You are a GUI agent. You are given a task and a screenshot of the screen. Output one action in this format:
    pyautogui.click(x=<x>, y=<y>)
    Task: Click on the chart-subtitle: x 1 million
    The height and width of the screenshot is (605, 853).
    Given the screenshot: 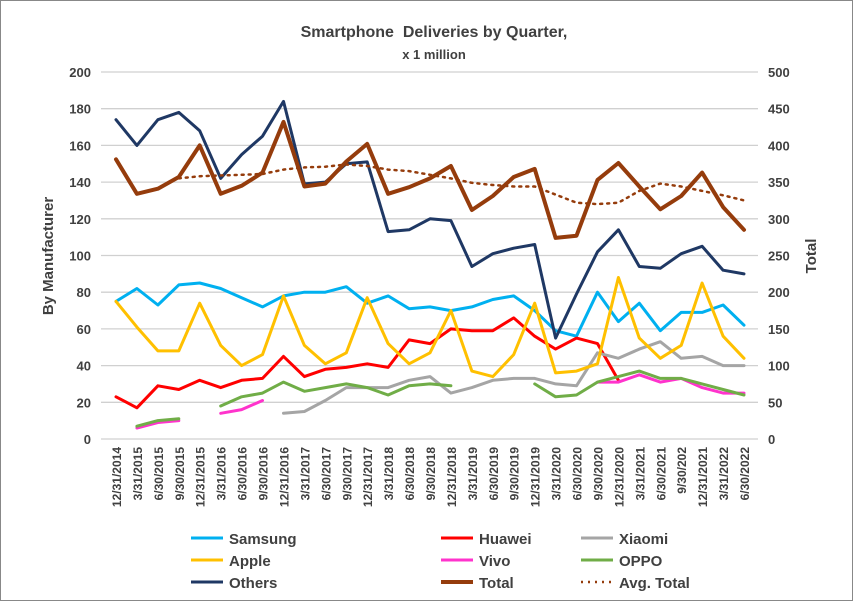 What is the action you would take?
    pyautogui.click(x=434, y=54)
    